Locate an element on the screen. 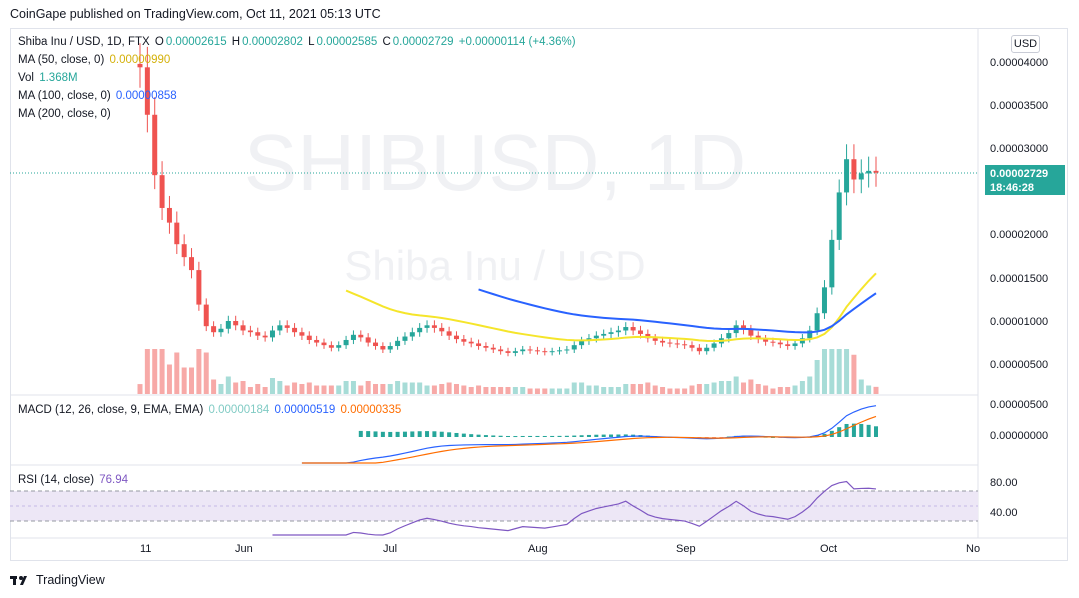 The height and width of the screenshot is (598, 1079). time-tick: Oct is located at coordinates (829, 549).